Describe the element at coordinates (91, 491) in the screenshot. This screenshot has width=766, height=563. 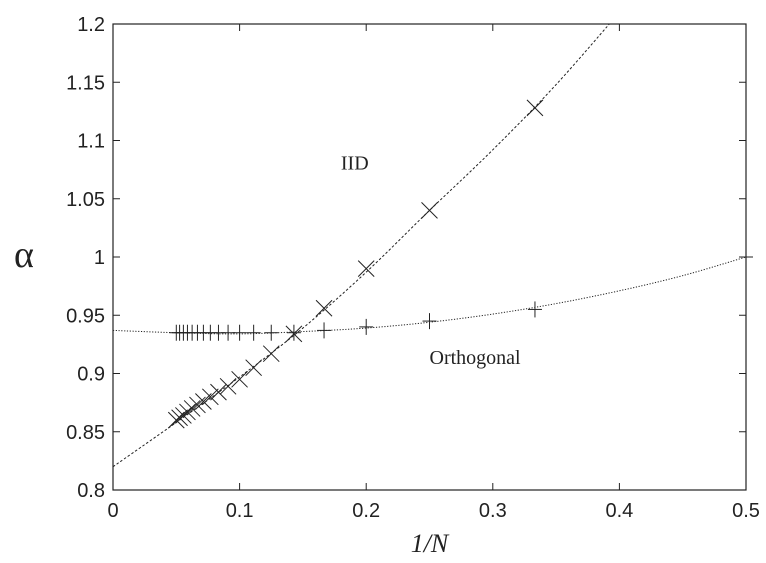
I see `y-tick-label: 0.8` at that location.